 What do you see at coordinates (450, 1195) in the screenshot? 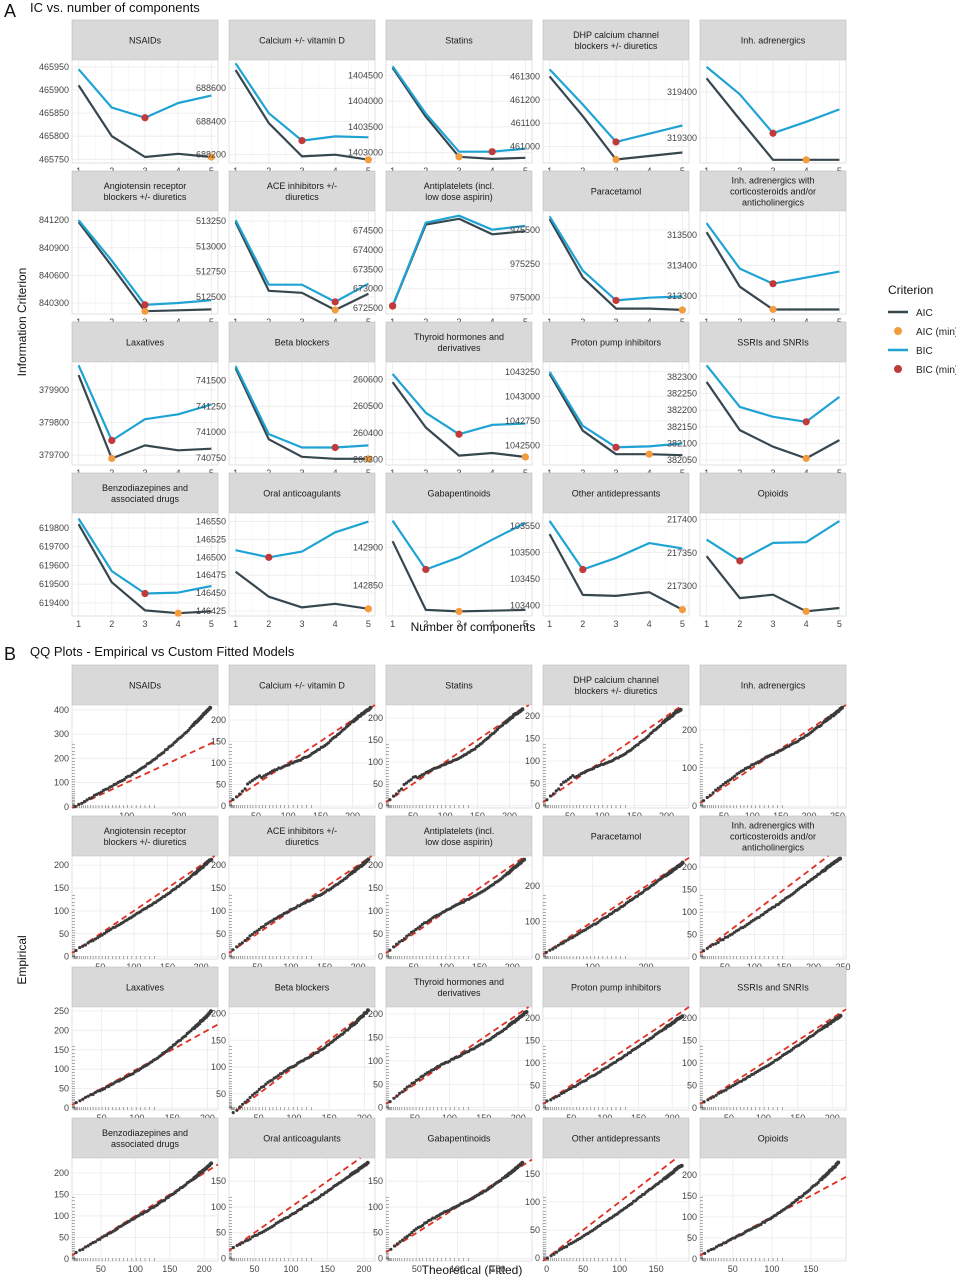
I see `facet-b-gabapentinoids: Gabapentinoids 50 100 150 0 50 100 150` at bounding box center [450, 1195].